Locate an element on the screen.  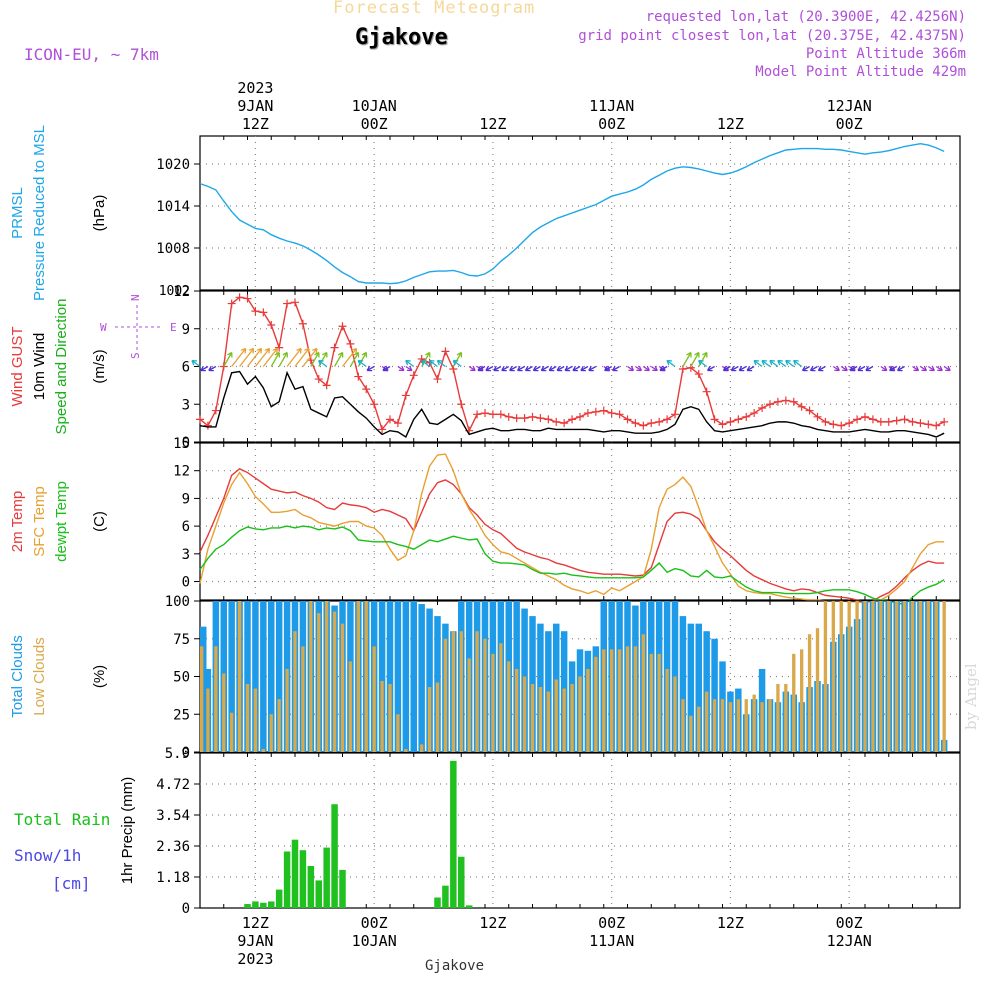
top-time-label: 10JAN is located at coordinates (374, 106).